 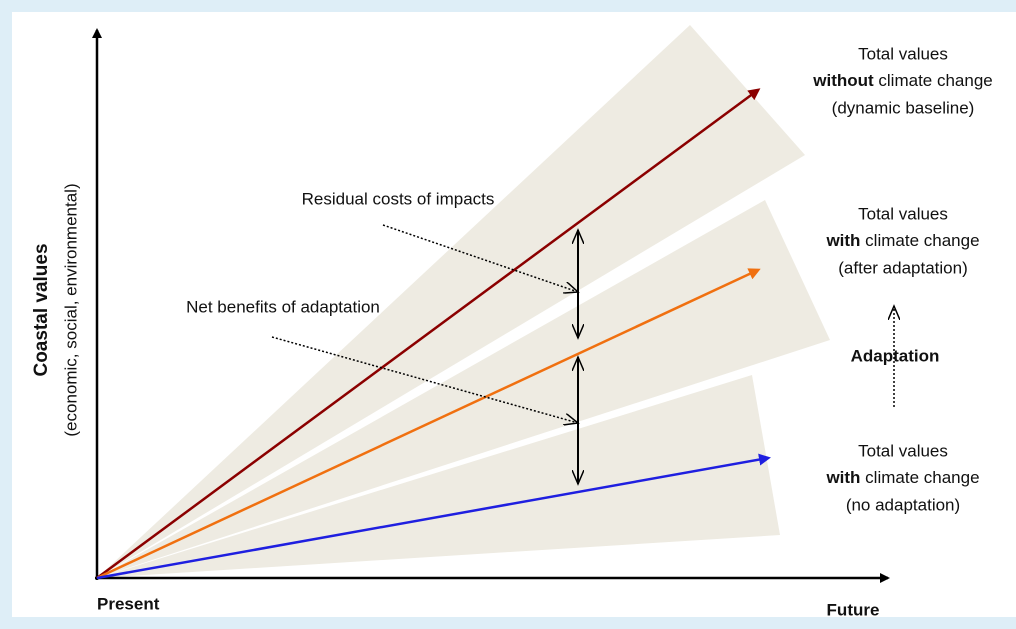 What do you see at coordinates (902, 267) in the screenshot?
I see `scenario-line: (after adaptation)` at bounding box center [902, 267].